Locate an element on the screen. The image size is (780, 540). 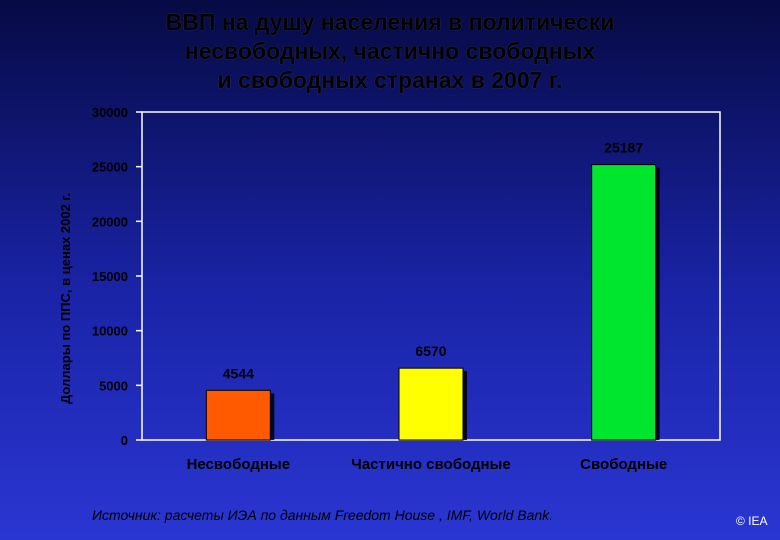
chart-title-line-2: несвободных, частично свободных is located at coordinates (390, 51).